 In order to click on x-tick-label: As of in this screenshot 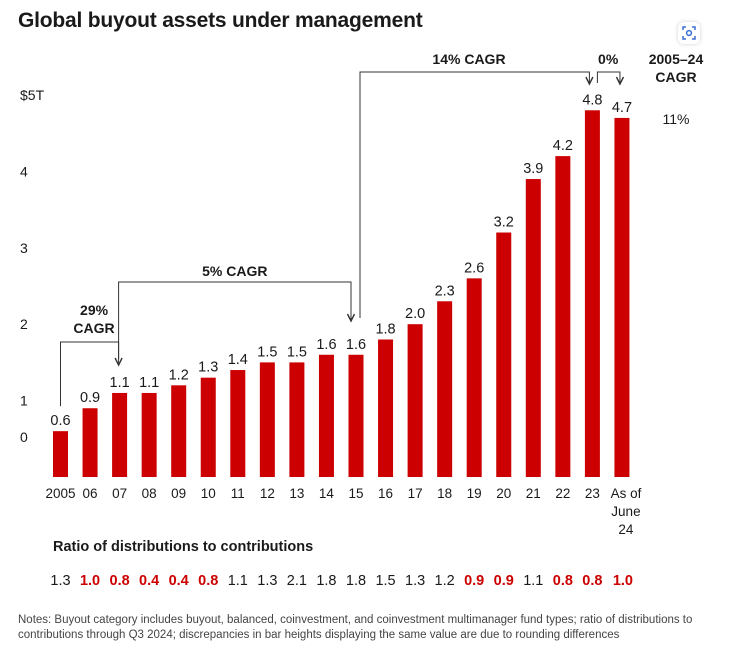, I will do `click(626, 493)`.